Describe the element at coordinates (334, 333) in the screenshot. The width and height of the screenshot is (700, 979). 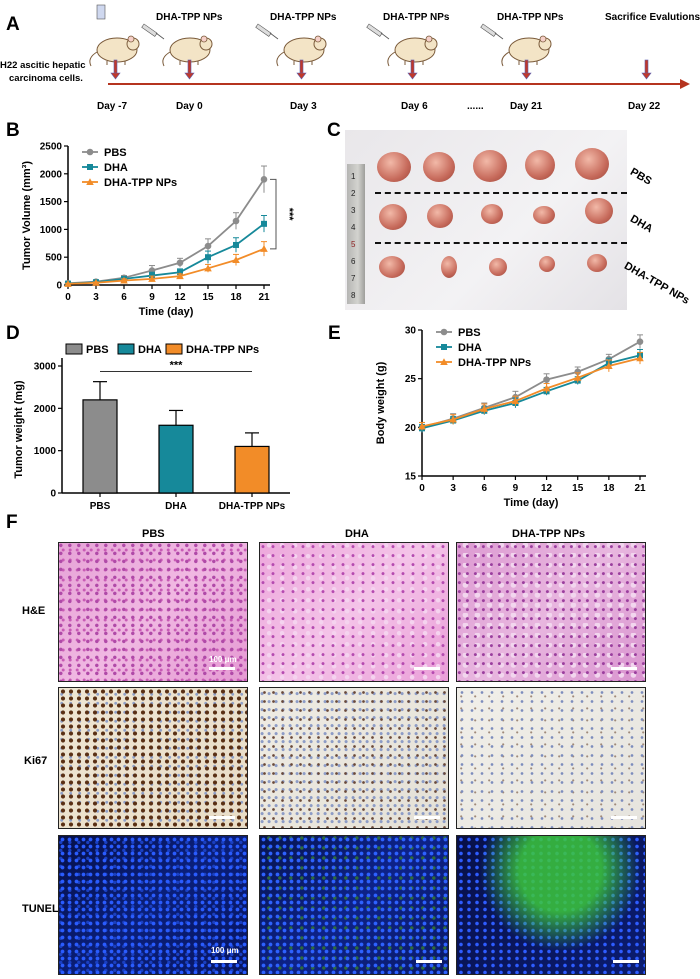
I see `panel-letter-e: E` at that location.